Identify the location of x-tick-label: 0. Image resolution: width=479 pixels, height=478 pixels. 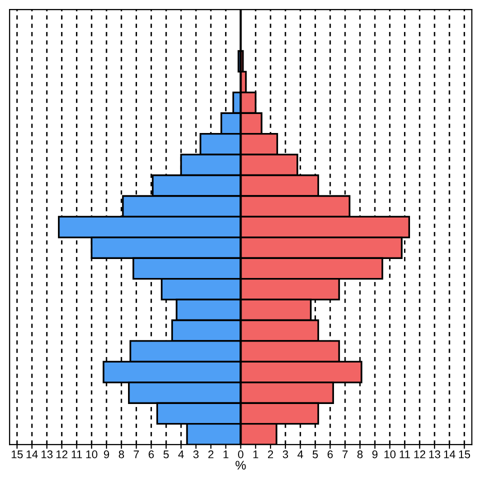
(241, 454).